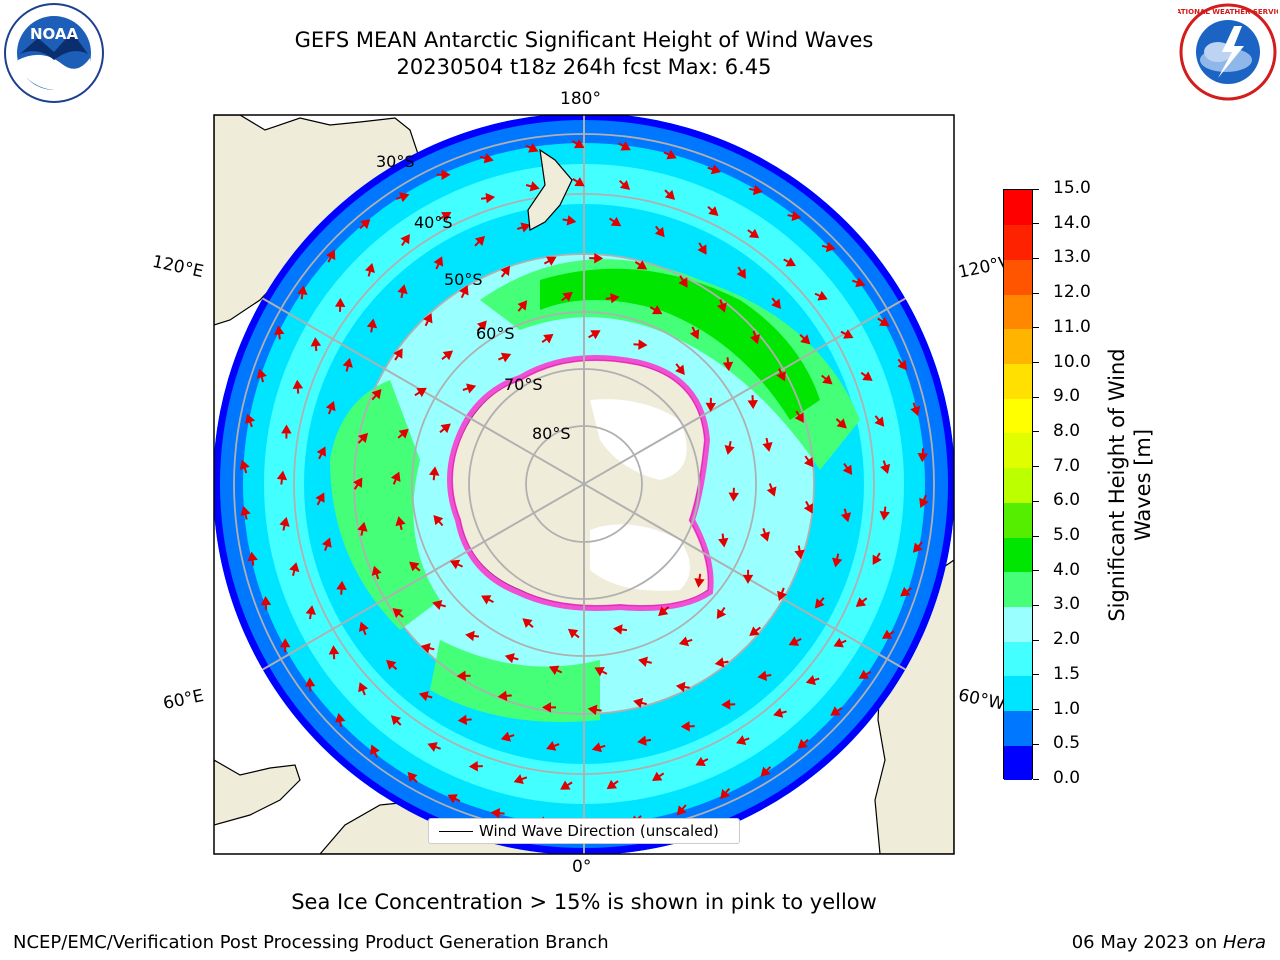  What do you see at coordinates (1072, 188) in the screenshot?
I see `colorbar-tick-label: 15.0` at bounding box center [1072, 188].